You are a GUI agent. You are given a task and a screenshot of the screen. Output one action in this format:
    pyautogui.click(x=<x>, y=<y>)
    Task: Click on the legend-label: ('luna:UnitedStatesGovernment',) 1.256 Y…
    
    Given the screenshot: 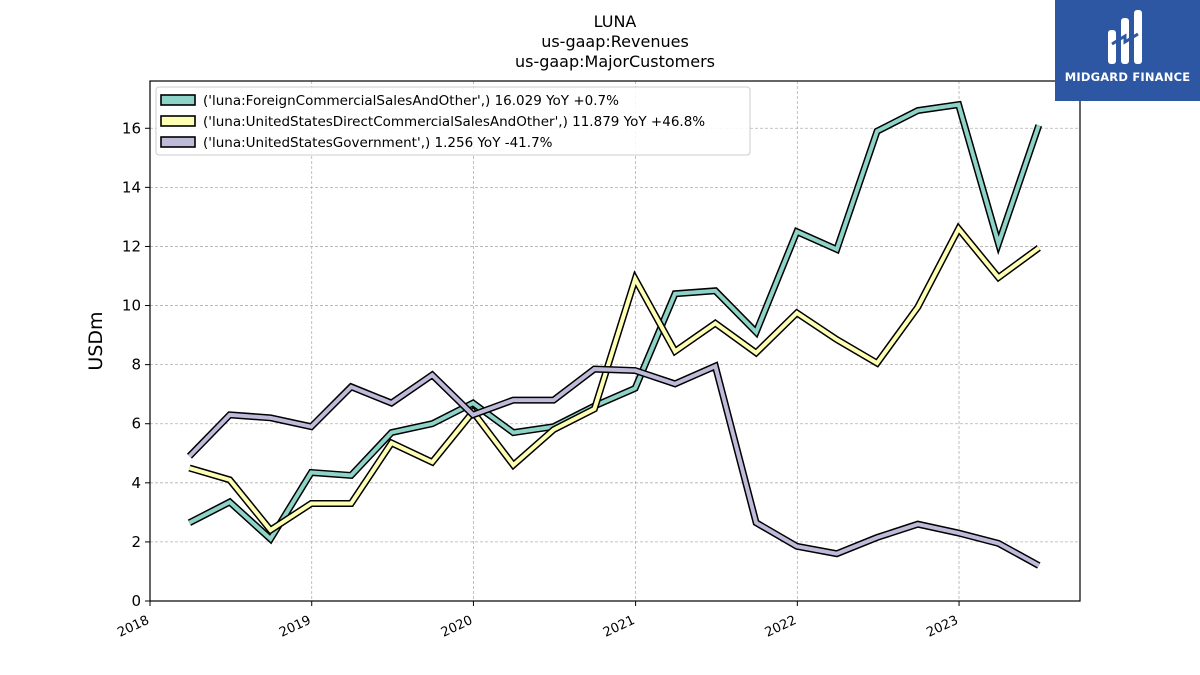 What is the action you would take?
    pyautogui.click(x=378, y=143)
    